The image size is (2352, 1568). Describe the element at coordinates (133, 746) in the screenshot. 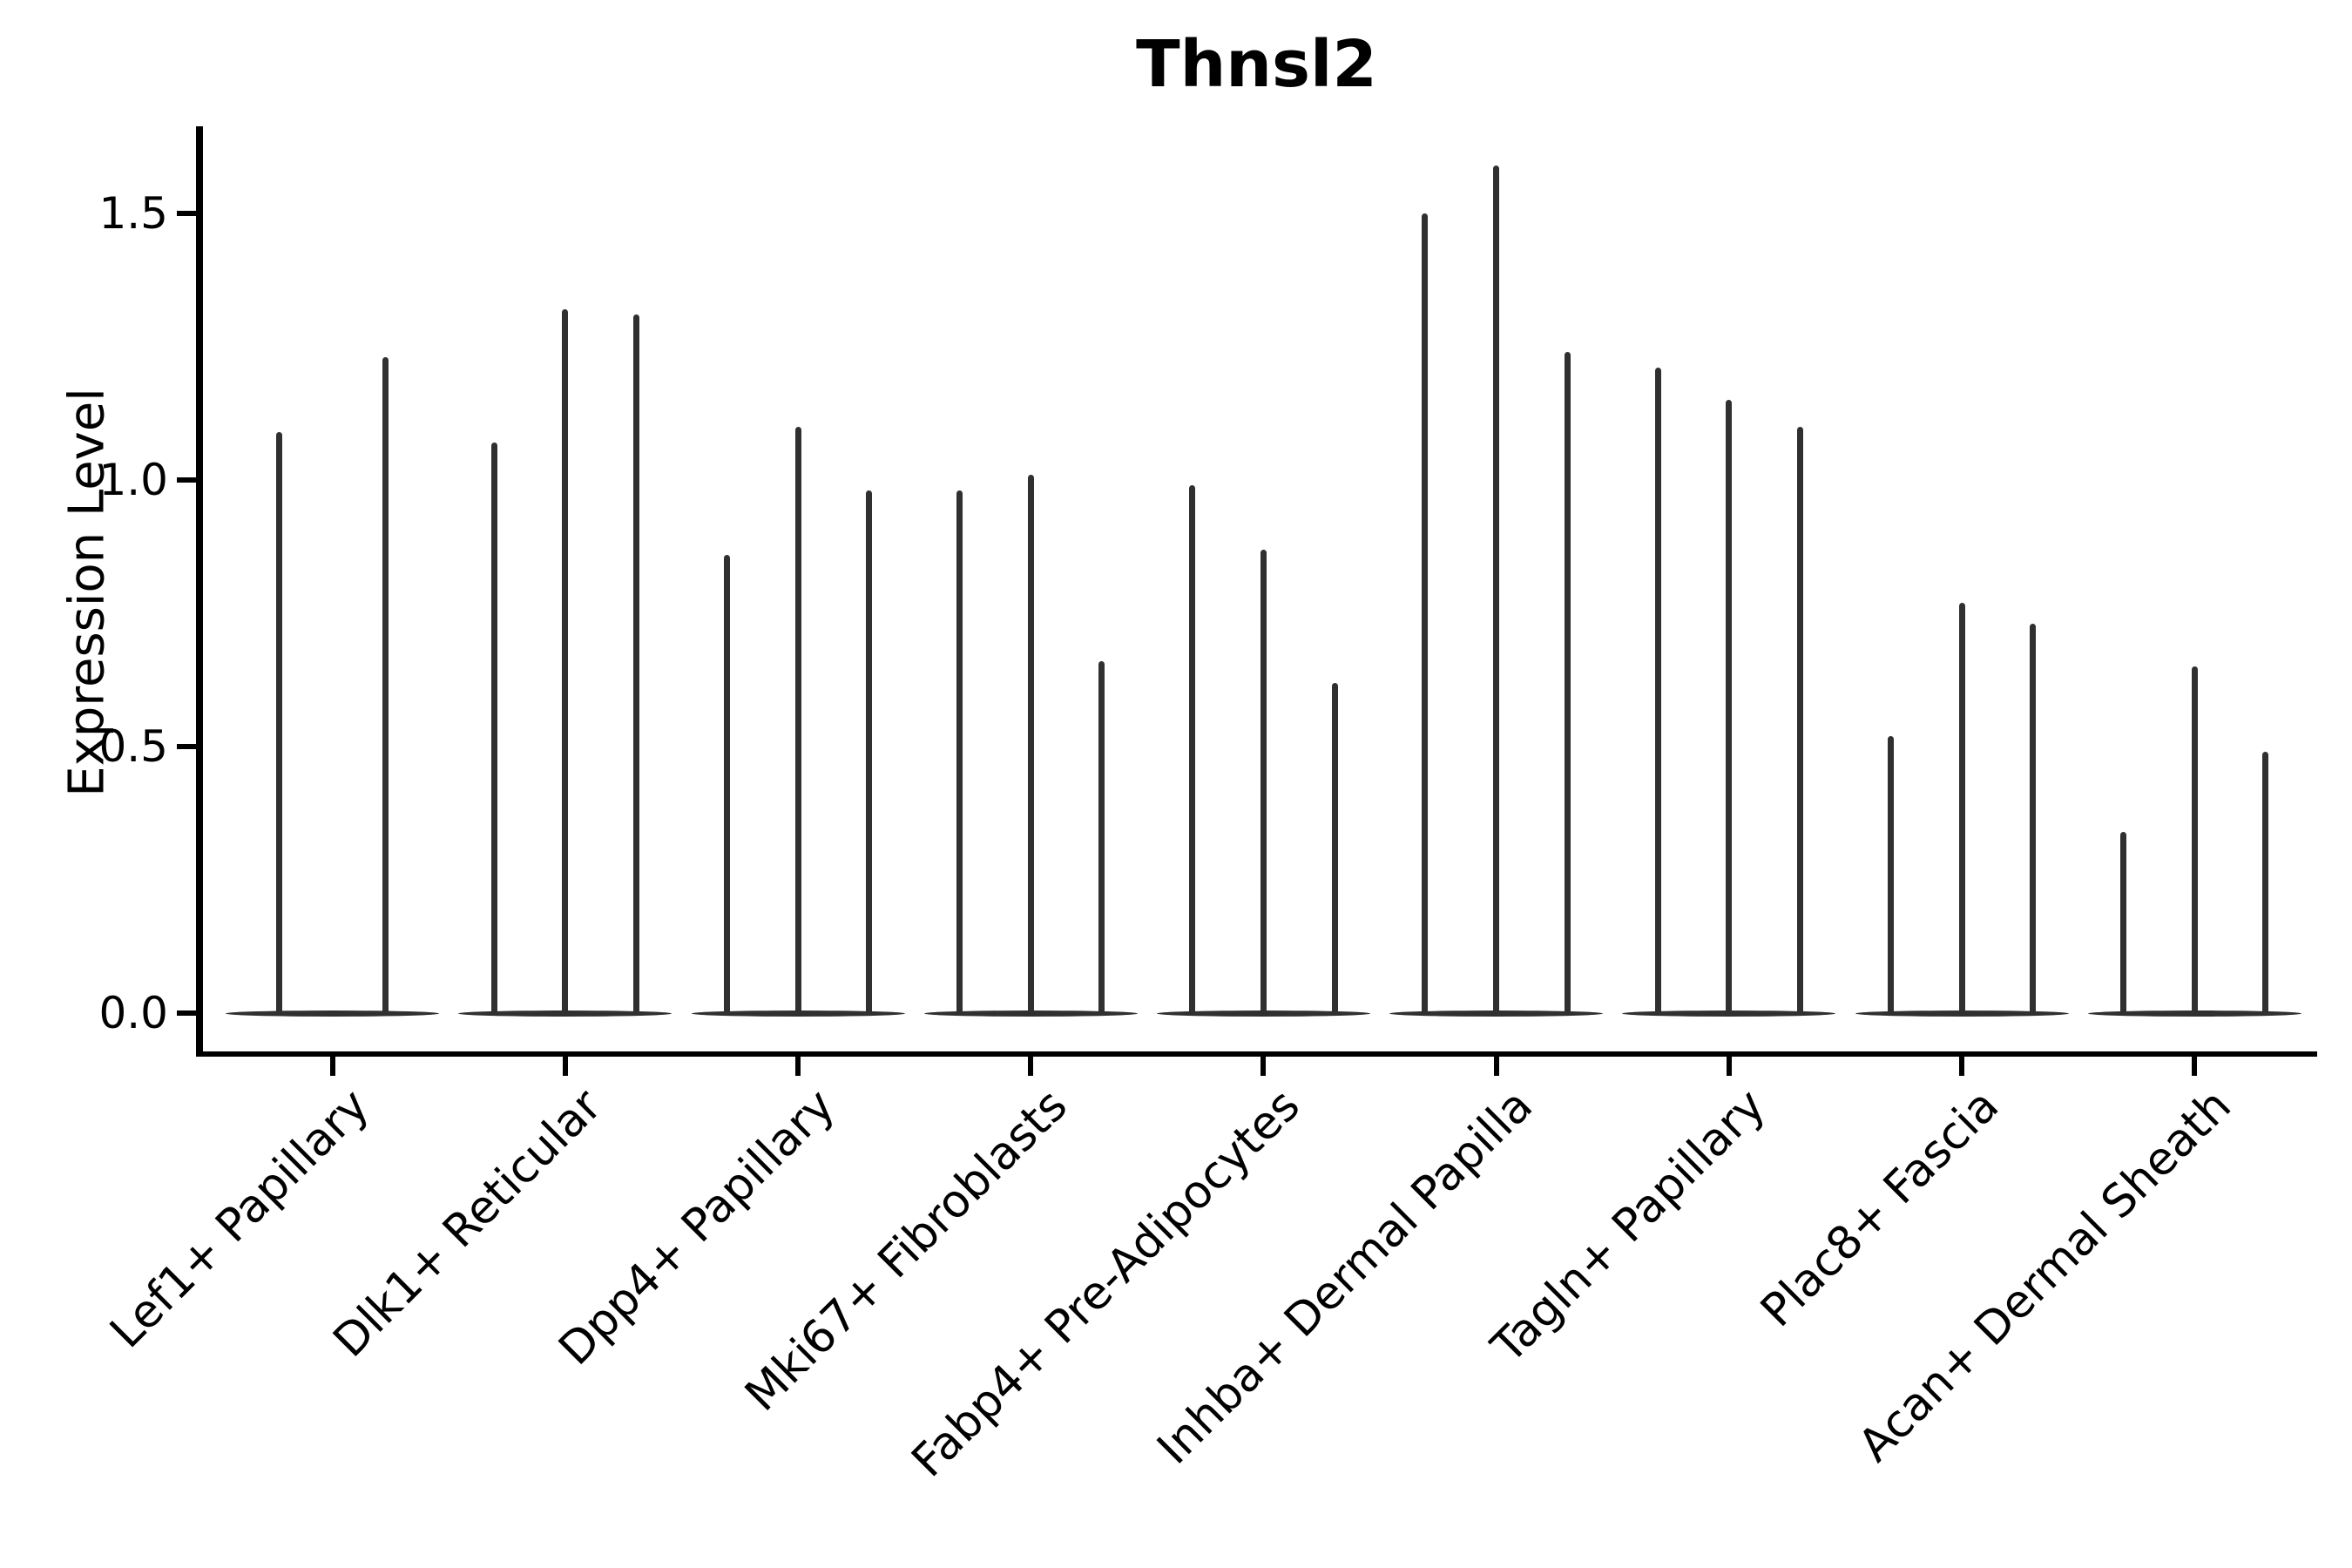

I see `y-tick-label: 0.5` at that location.